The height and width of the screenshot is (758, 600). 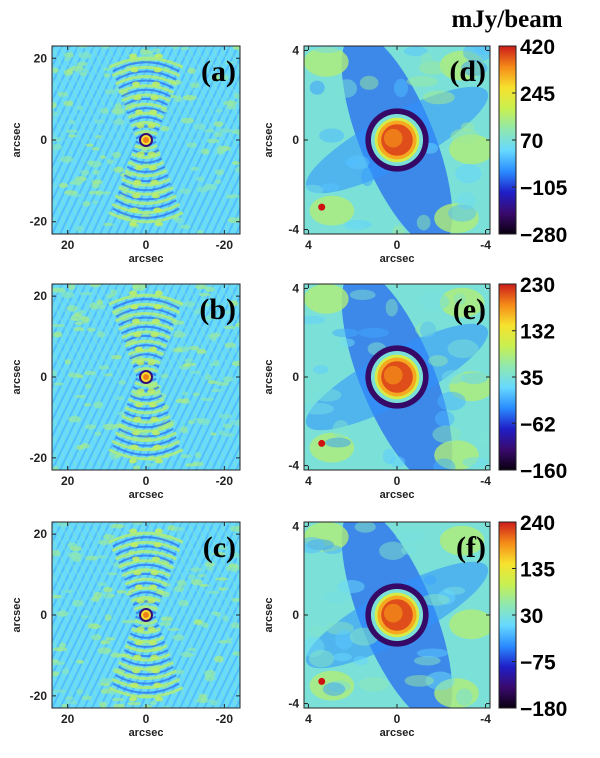 I want to click on x-tick-label: 20, so click(x=68, y=481).